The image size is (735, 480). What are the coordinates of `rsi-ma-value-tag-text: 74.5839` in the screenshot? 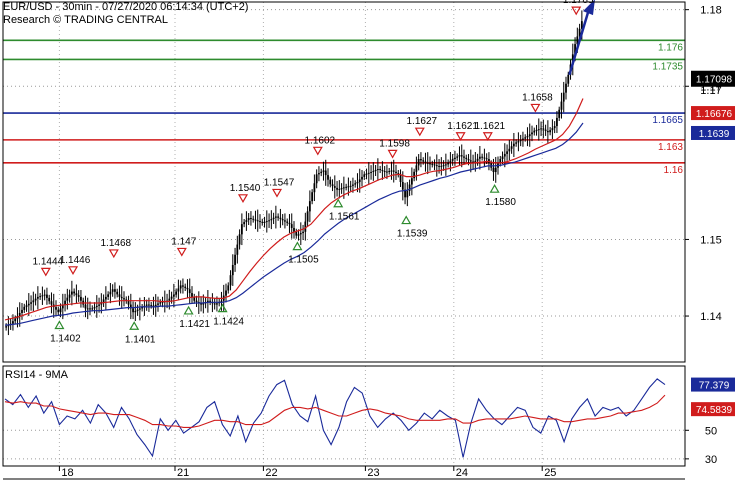 It's located at (714, 410).